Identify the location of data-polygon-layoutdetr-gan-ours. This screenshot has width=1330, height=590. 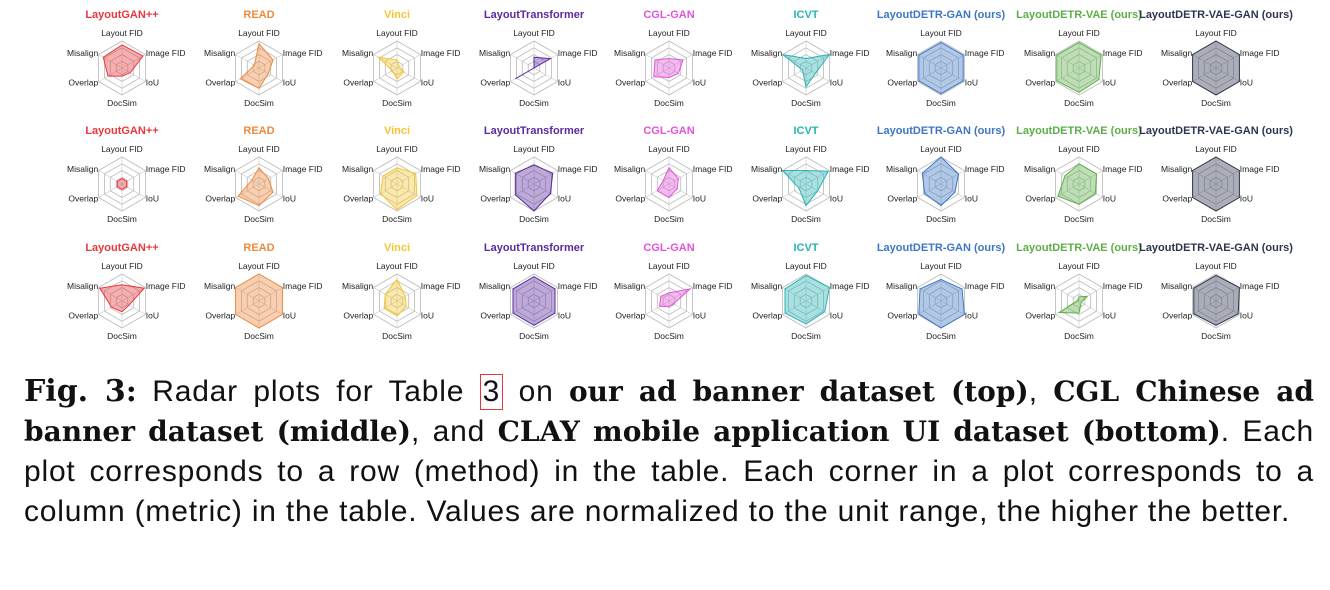
(941, 68).